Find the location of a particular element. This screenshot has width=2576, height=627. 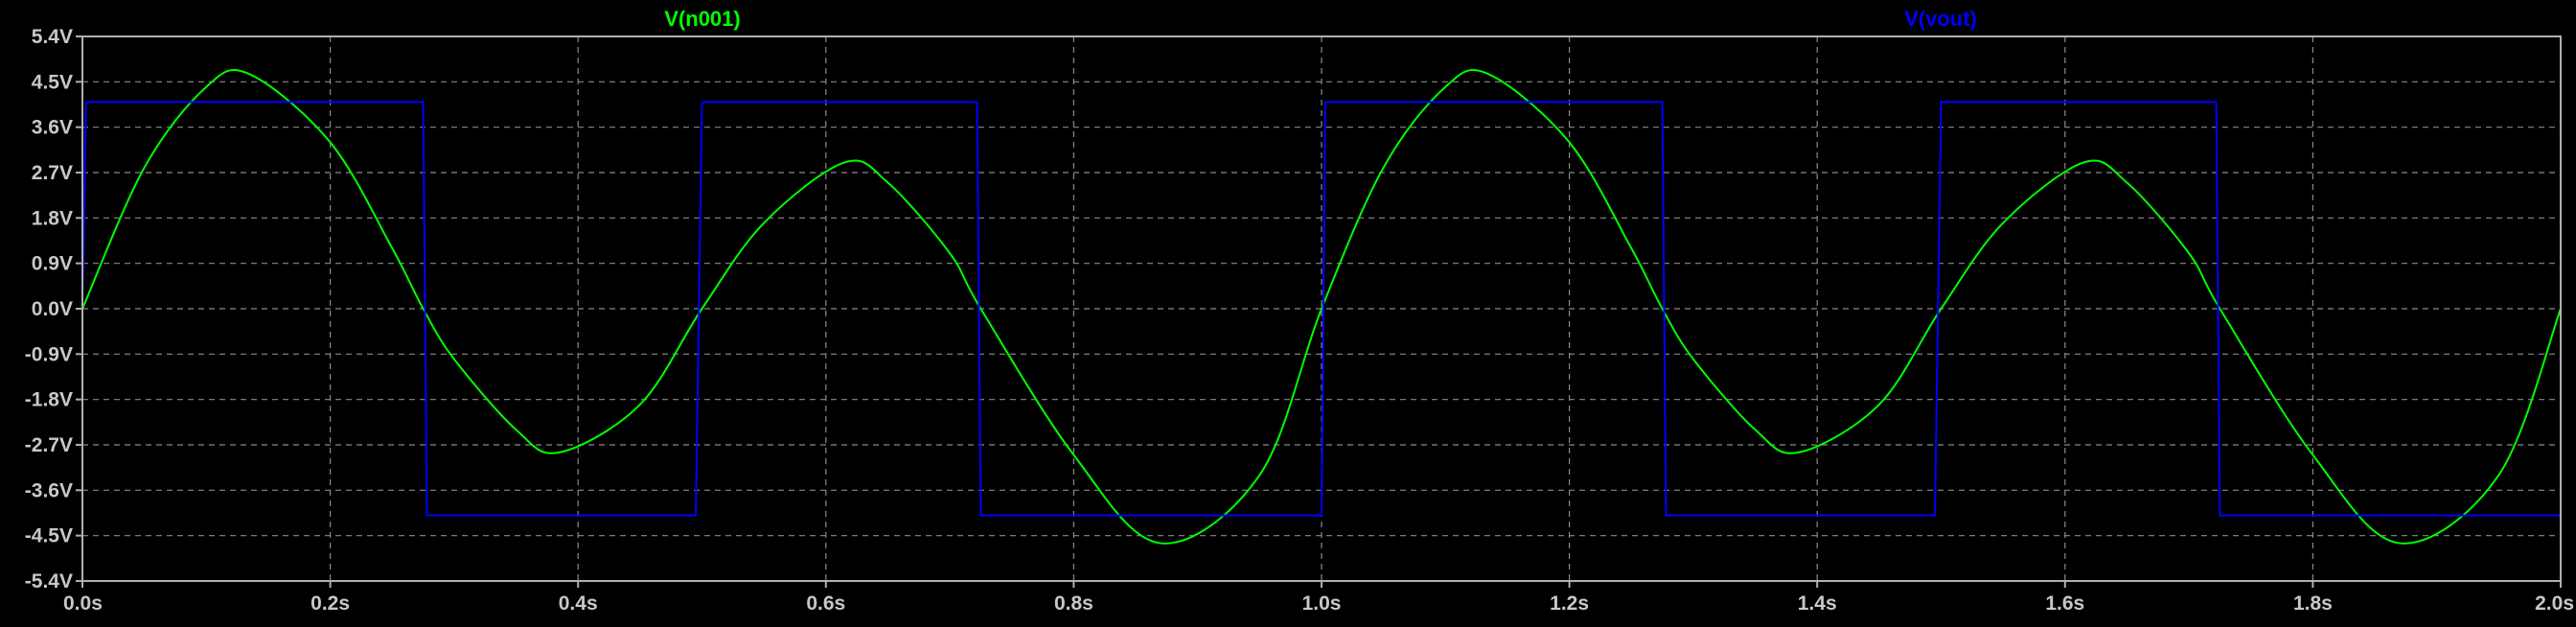

y-tick-label: -5.4V is located at coordinates (49, 581).